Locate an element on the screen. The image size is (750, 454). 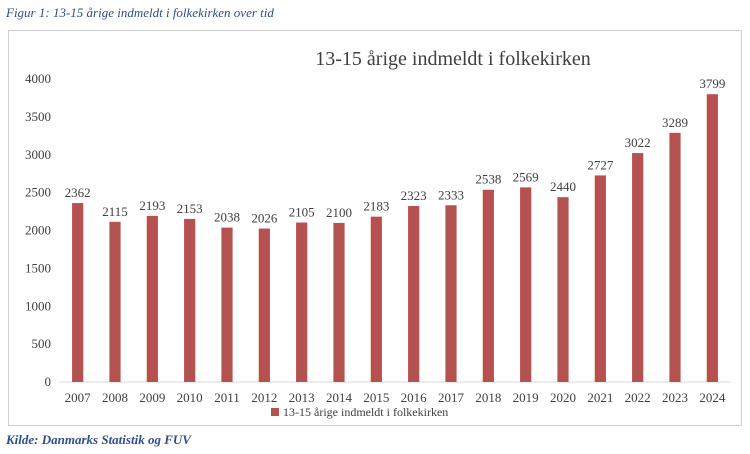
data-label: 2727 is located at coordinates (600, 164).